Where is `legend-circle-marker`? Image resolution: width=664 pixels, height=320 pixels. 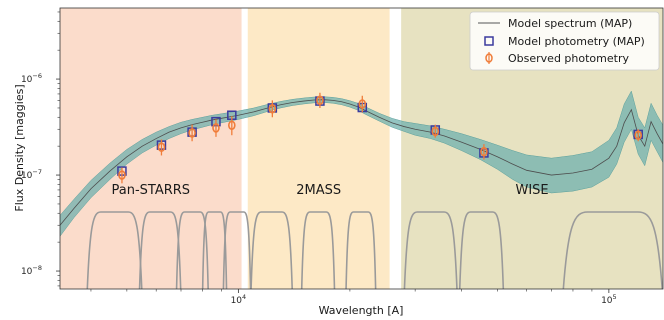 legend-circle-marker is located at coordinates (489, 58).